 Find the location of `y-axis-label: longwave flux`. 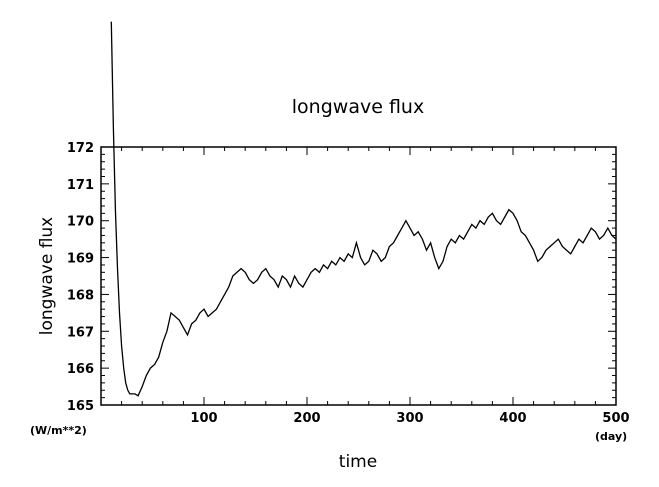

y-axis-label: longwave flux is located at coordinates (47, 276).